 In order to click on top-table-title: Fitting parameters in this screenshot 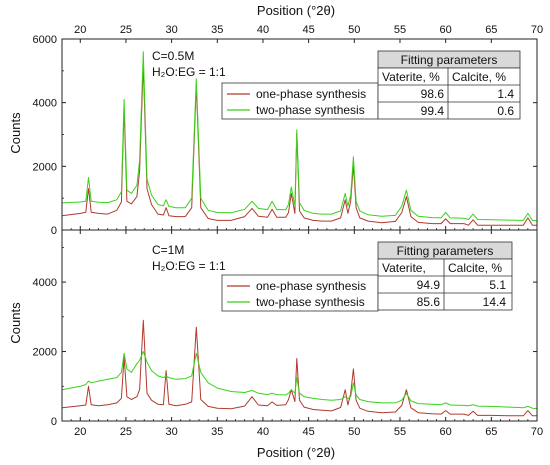, I will do `click(449, 60)`.